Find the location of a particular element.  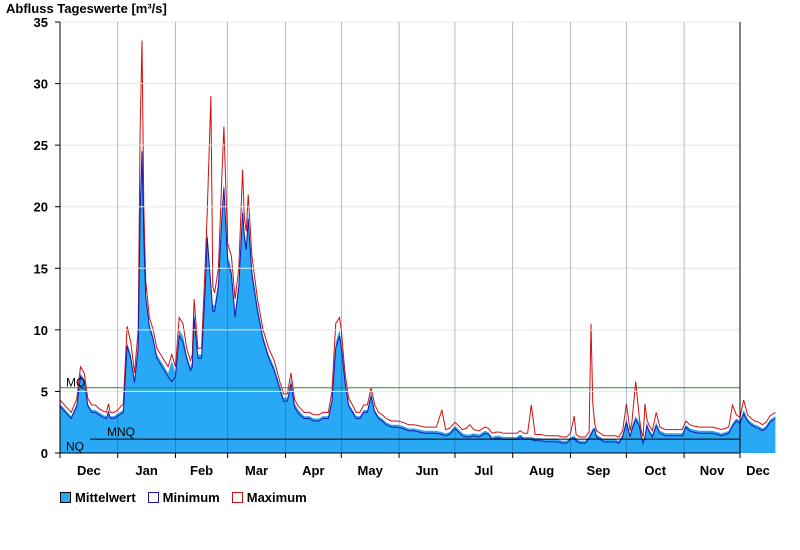

x-tick-label: Jul is located at coordinates (483, 470).